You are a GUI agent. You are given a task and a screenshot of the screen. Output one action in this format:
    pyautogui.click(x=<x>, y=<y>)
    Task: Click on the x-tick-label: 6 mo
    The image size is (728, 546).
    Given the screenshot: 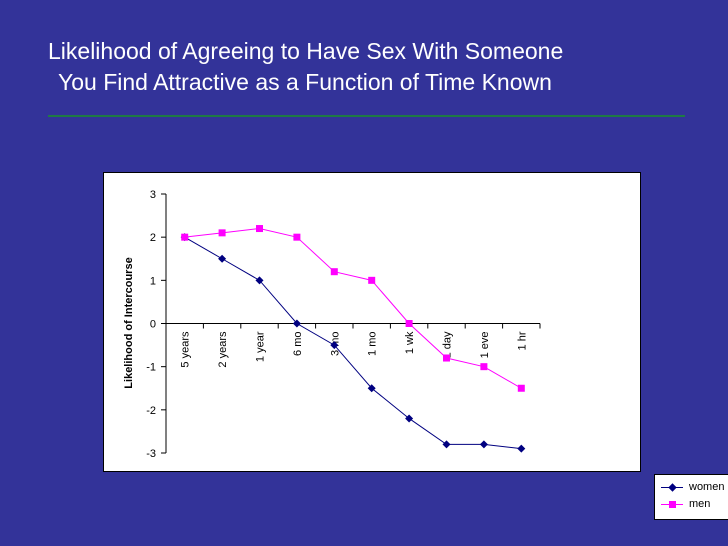 What is the action you would take?
    pyautogui.click(x=298, y=344)
    